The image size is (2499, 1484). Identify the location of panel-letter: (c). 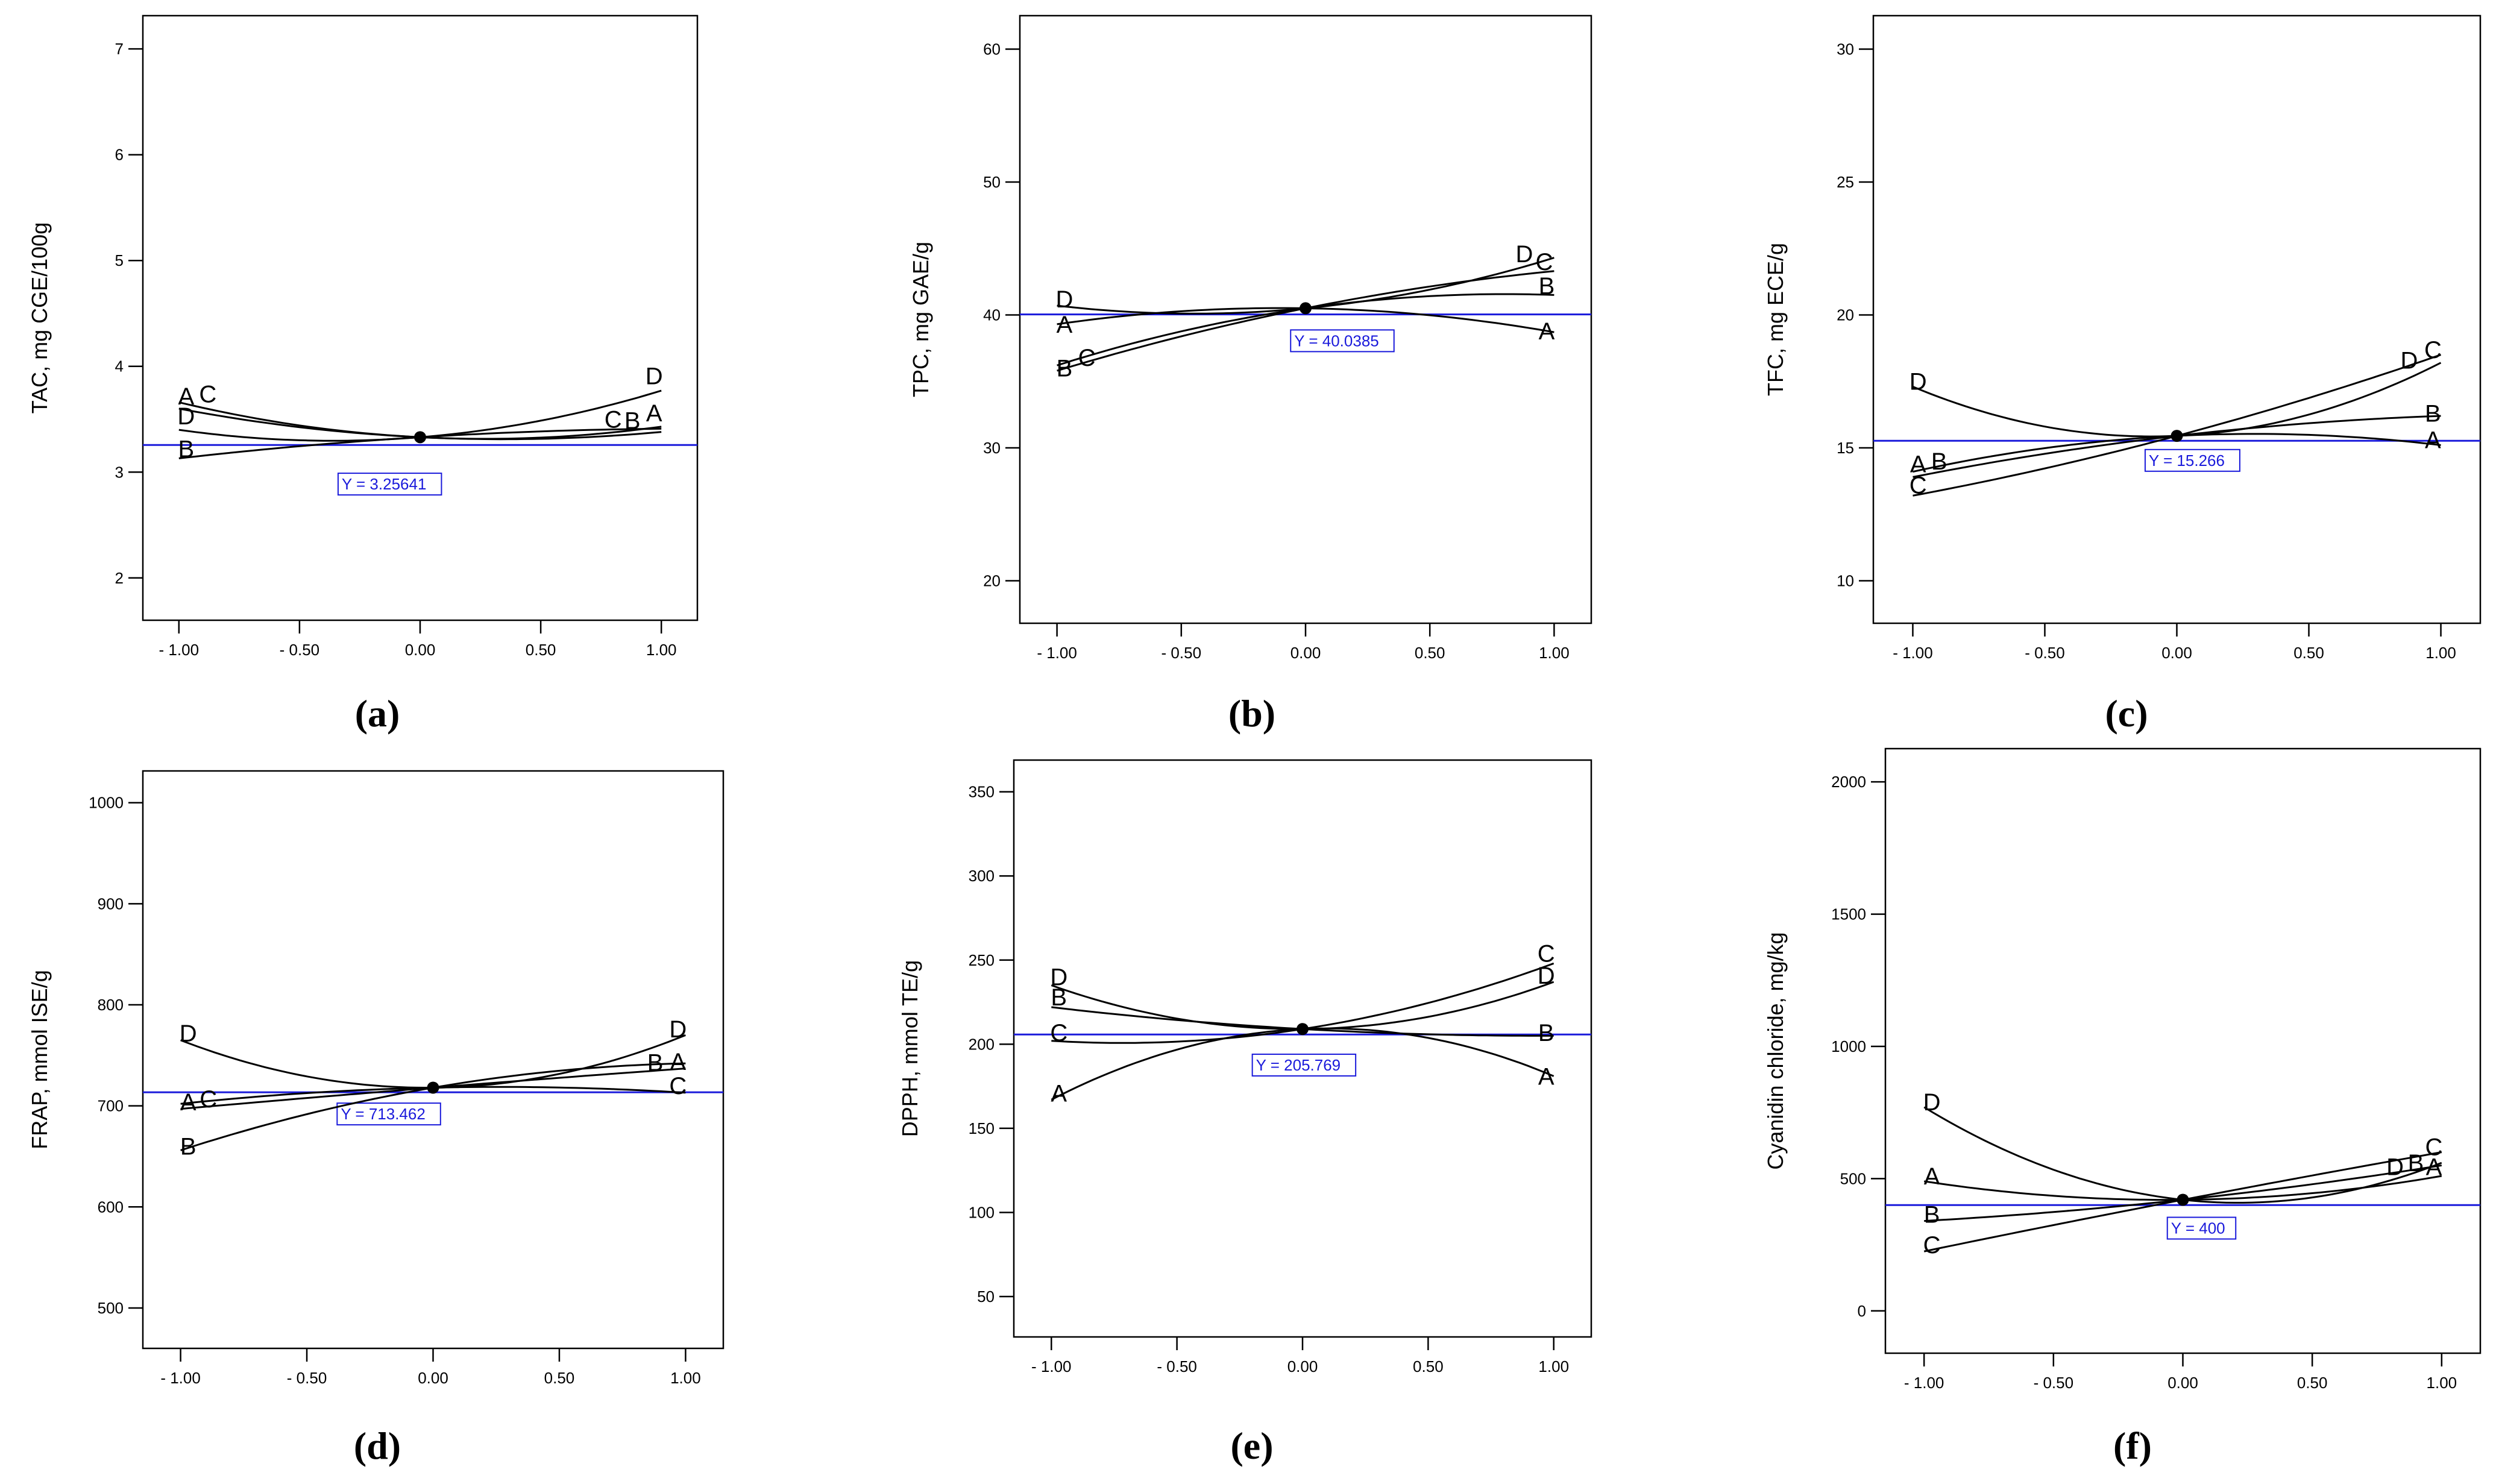
(2126, 713).